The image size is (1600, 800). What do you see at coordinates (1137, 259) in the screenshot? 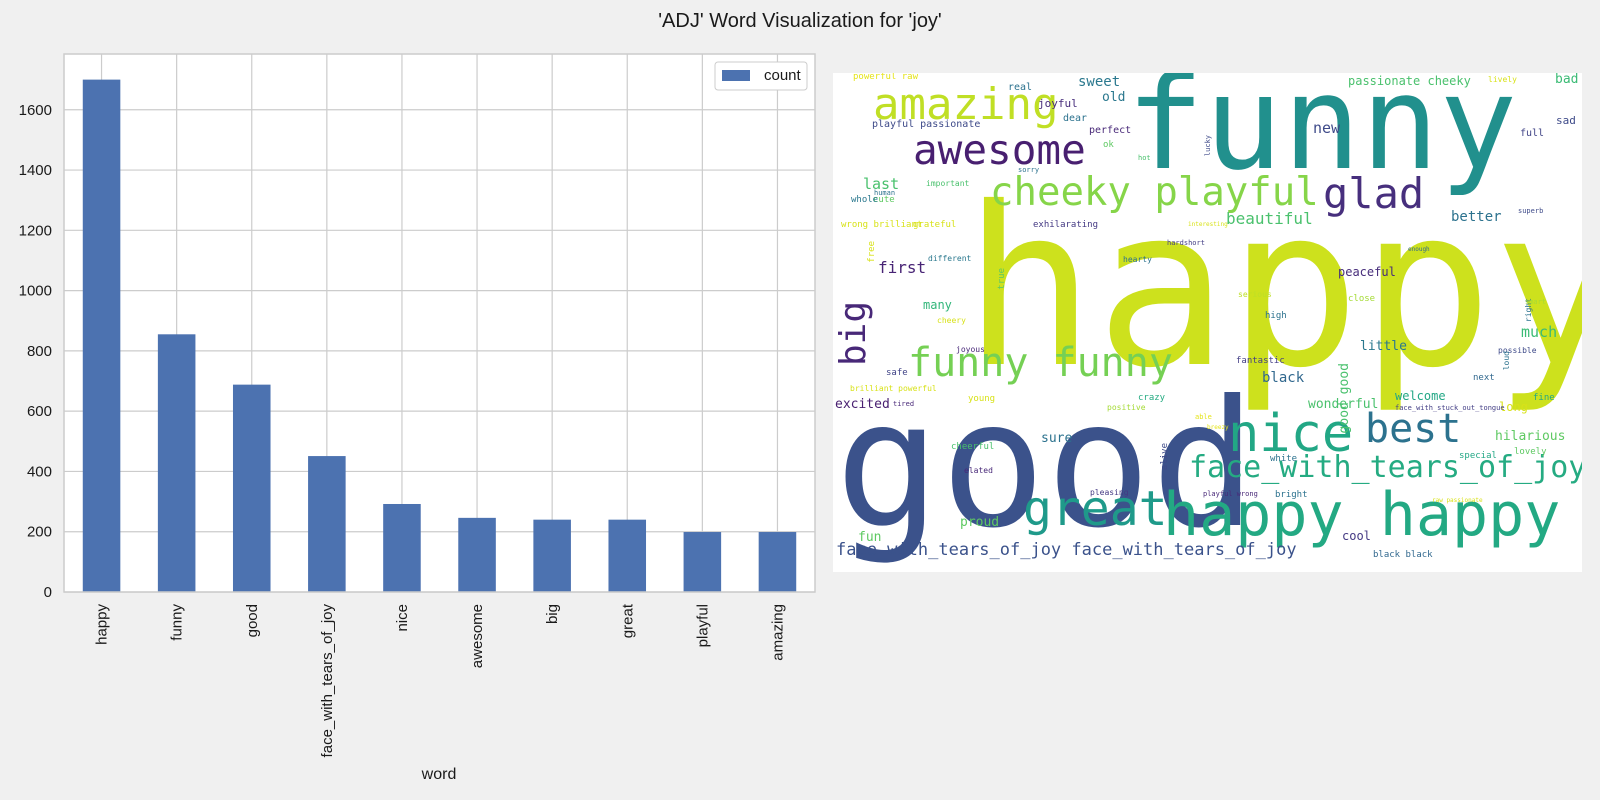
I see `wordcloud-word: hearty` at bounding box center [1137, 259].